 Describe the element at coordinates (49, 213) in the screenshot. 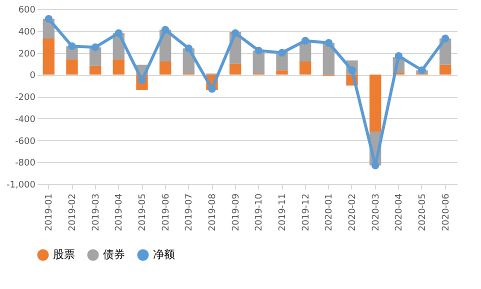

I see `x-tick-label: 2019-01` at that location.